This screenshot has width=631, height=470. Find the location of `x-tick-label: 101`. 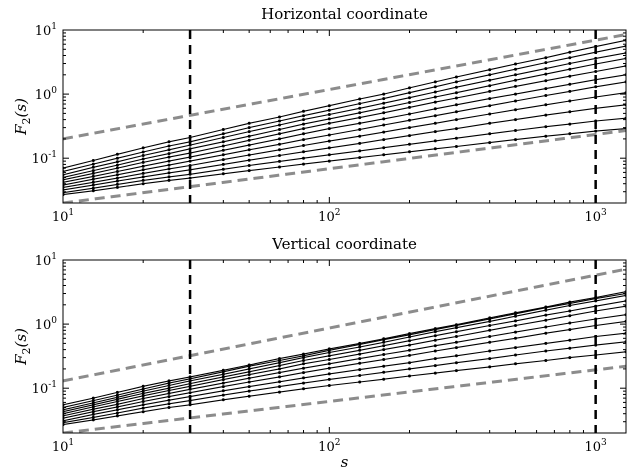

x-tick-label: 101 is located at coordinates (63, 216).